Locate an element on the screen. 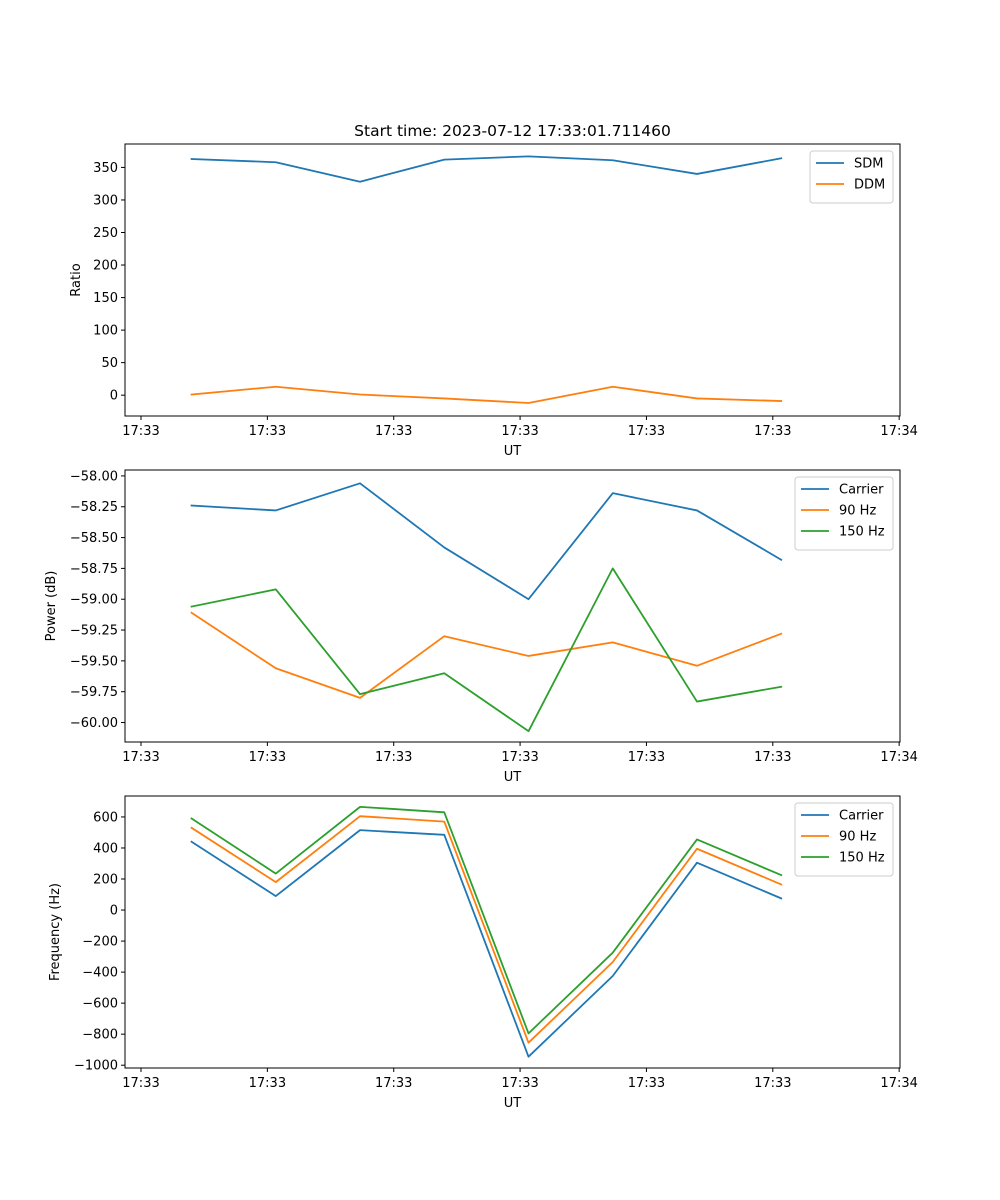 The image size is (1000, 1200). y-tick-label: −58.50 is located at coordinates (94, 538).